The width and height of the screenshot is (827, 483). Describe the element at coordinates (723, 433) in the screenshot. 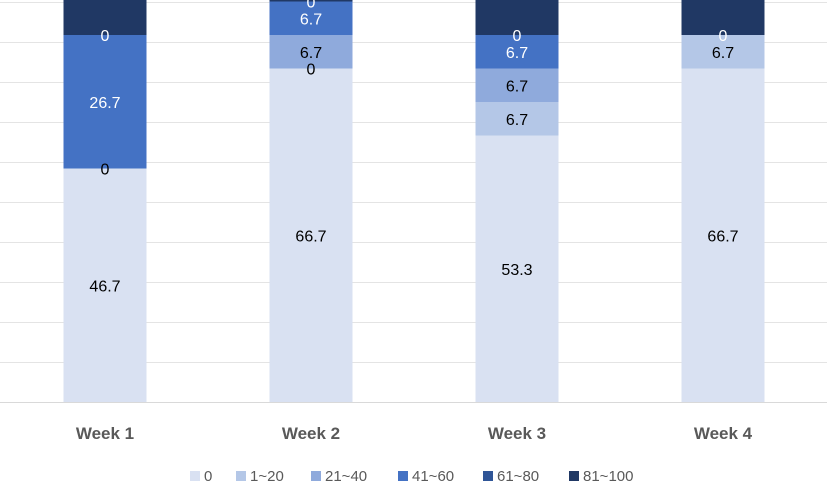

I see `x-tick-label: Week 4` at that location.